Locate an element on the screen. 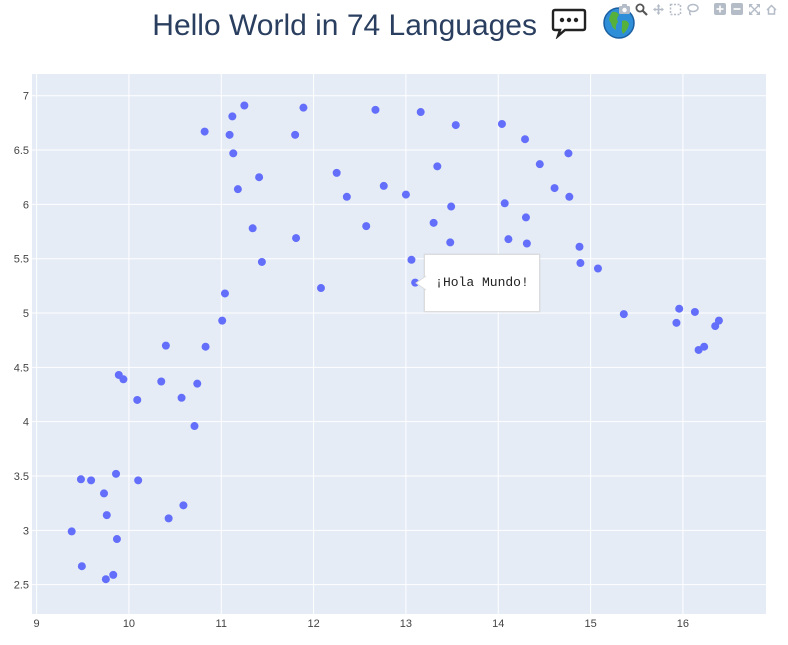  y-tick-label: 6.5 is located at coordinates (21, 151).